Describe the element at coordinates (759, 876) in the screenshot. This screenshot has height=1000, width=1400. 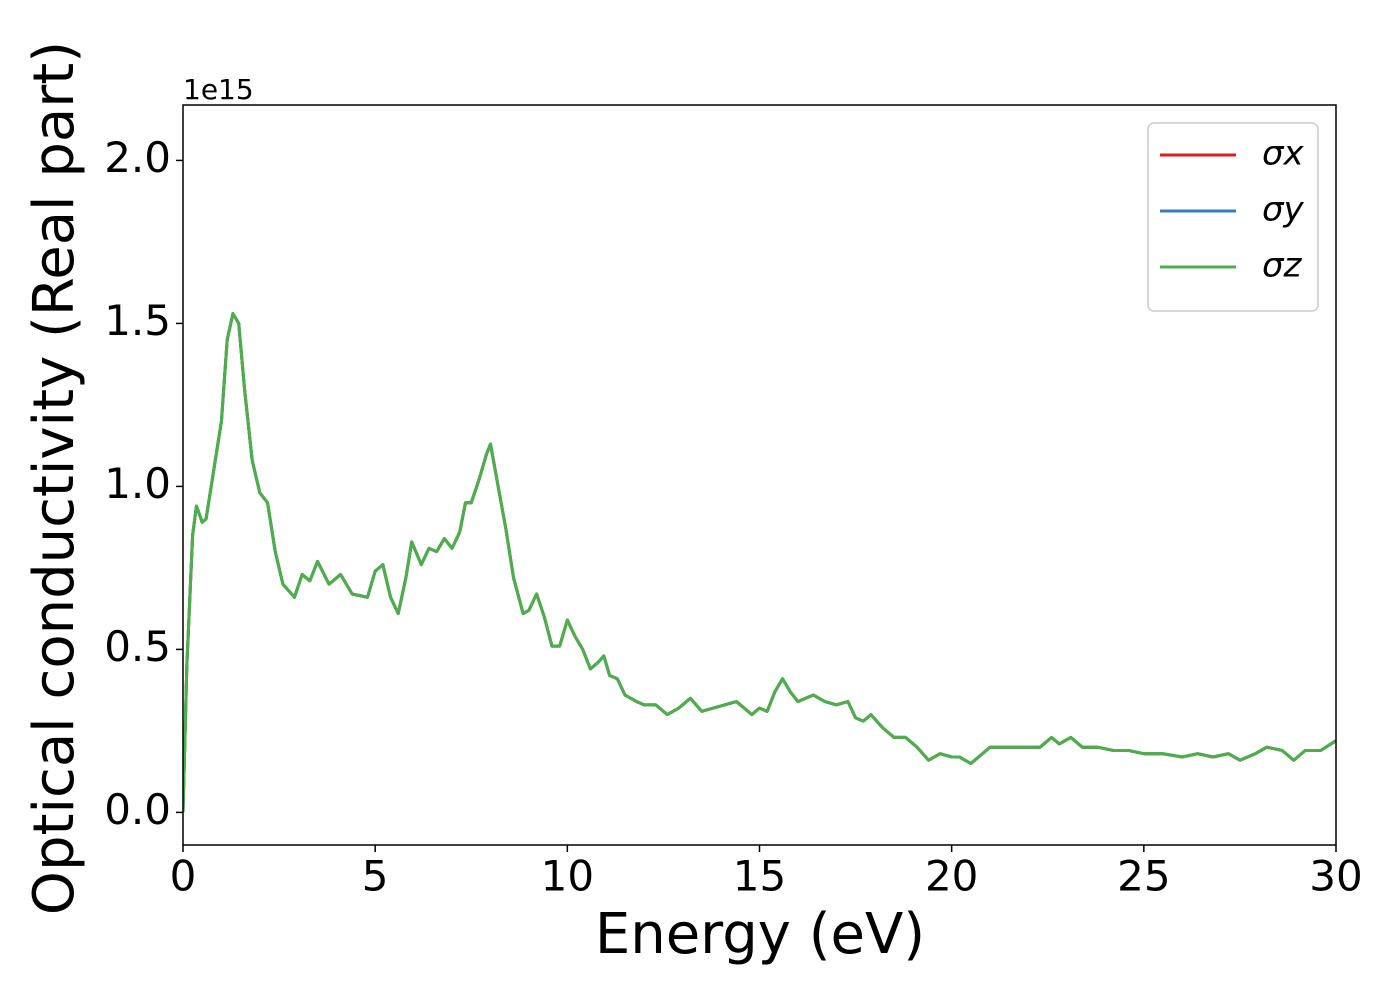
I see `x-tick-label: 15` at that location.